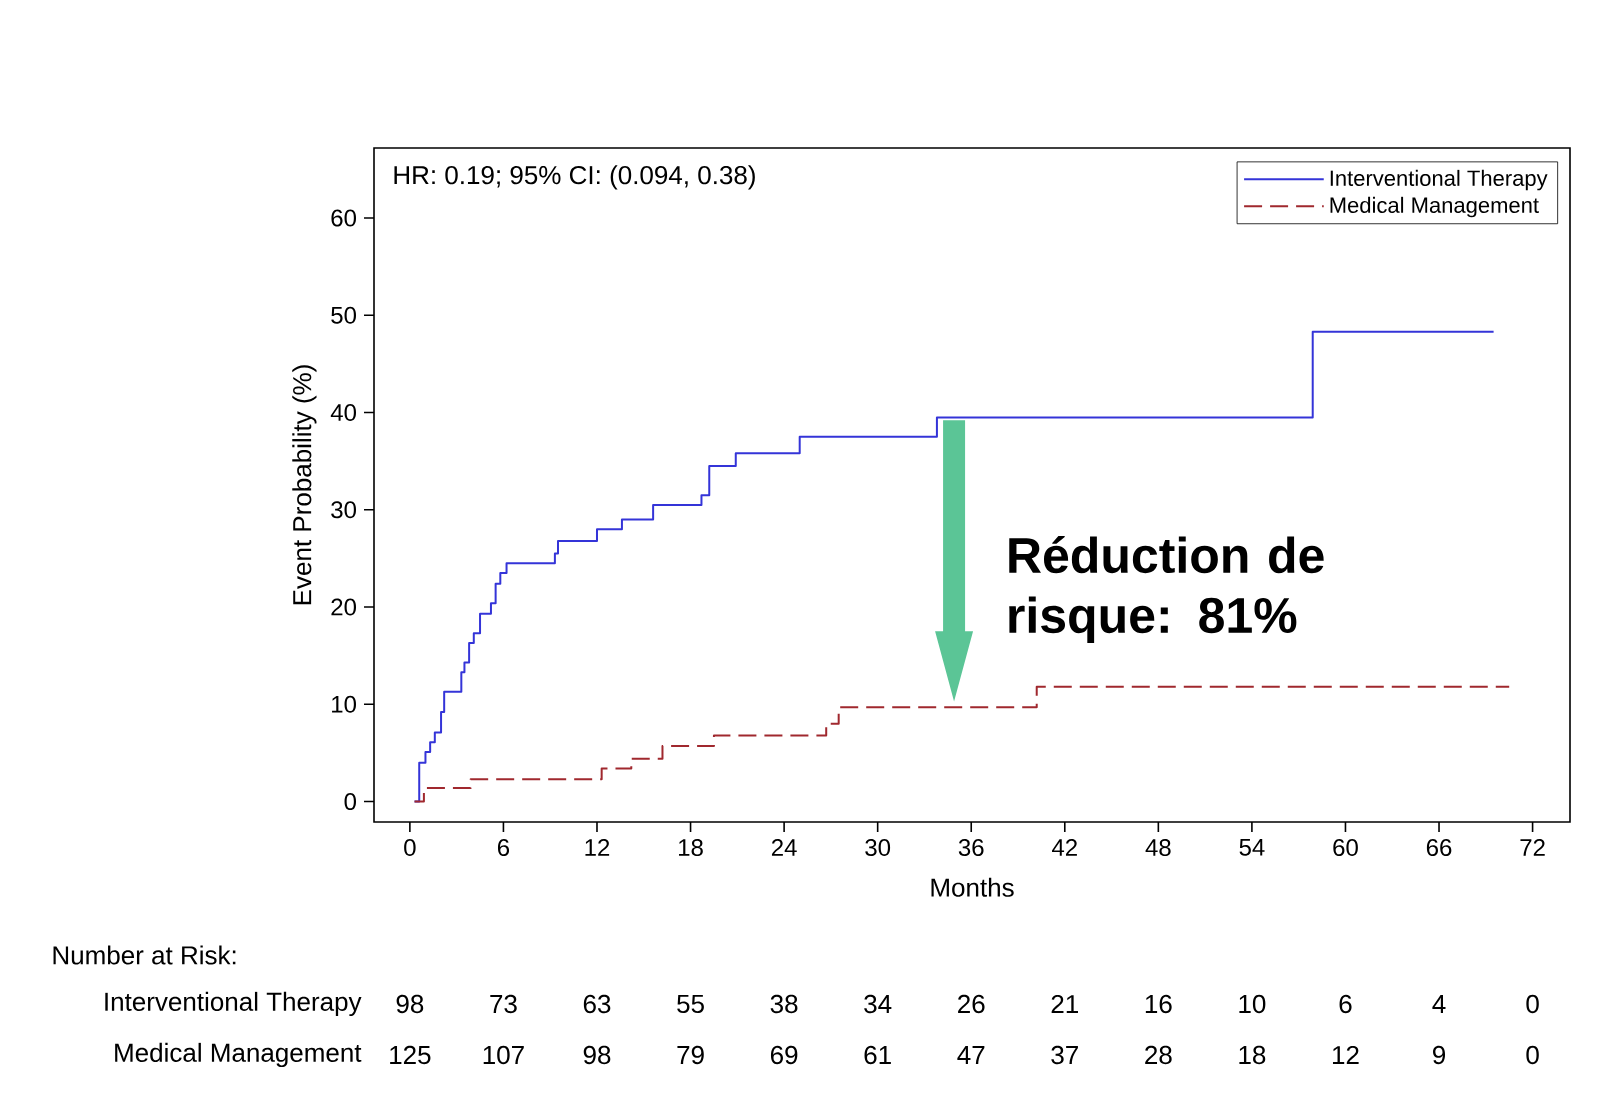  What do you see at coordinates (597, 847) in the screenshot?
I see `x-tick-label: 12` at bounding box center [597, 847].